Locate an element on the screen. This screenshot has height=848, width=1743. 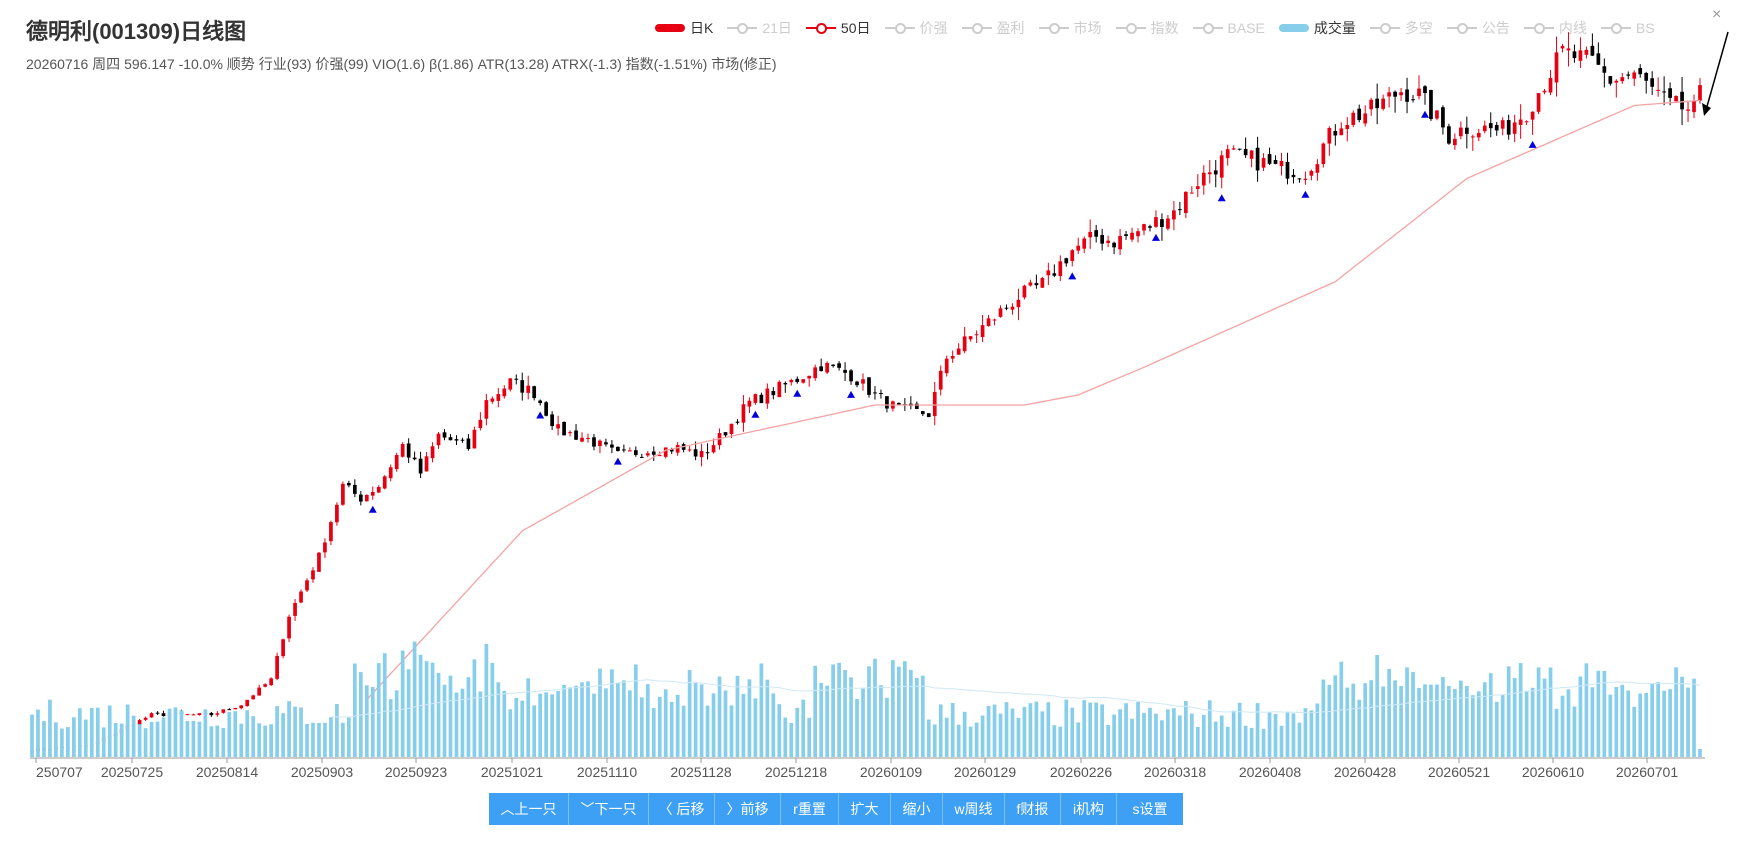
settings-button: s设置 is located at coordinates (1150, 809).